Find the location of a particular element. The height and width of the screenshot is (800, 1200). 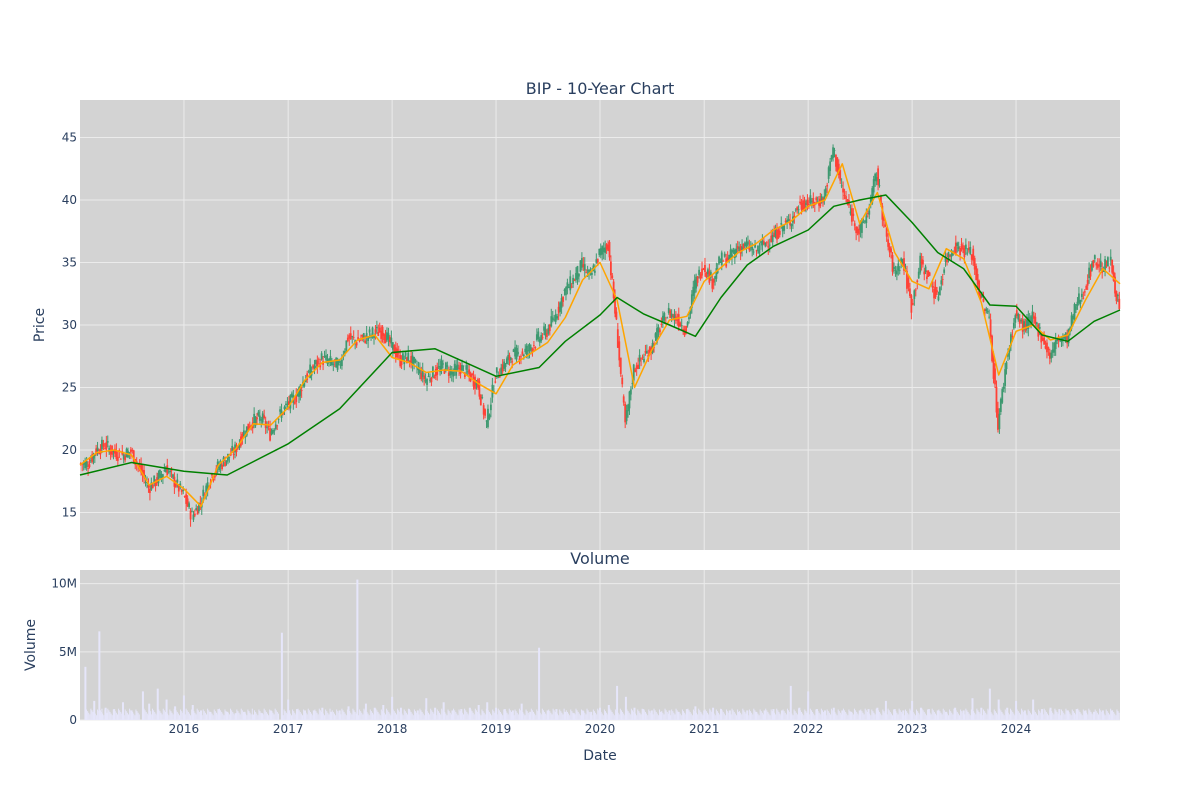

price-y-tick: 25 is located at coordinates (69, 388).